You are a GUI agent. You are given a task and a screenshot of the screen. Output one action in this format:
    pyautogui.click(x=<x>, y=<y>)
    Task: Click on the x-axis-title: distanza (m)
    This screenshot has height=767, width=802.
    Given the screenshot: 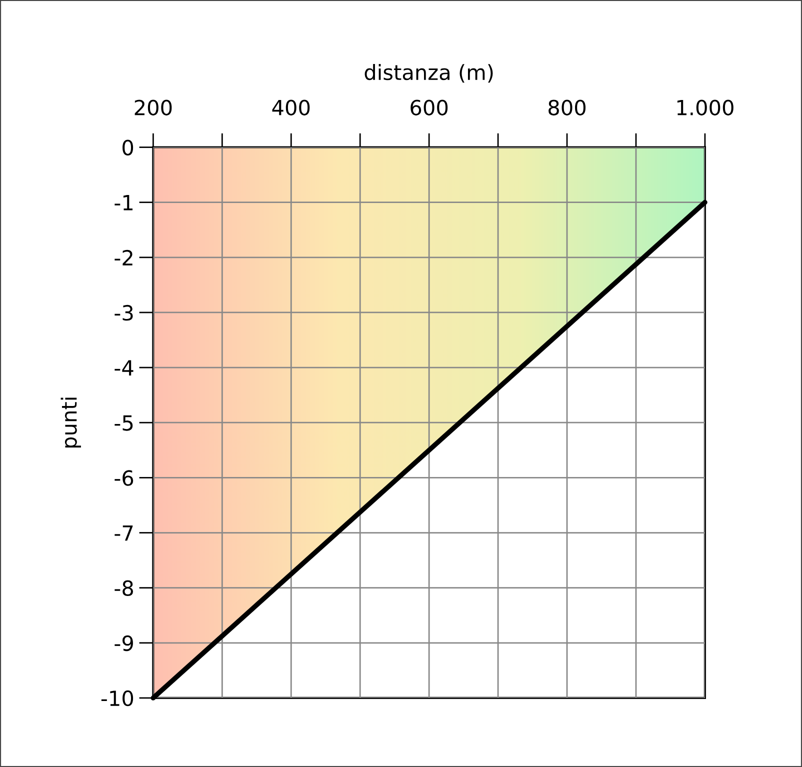 What is the action you would take?
    pyautogui.click(x=428, y=73)
    